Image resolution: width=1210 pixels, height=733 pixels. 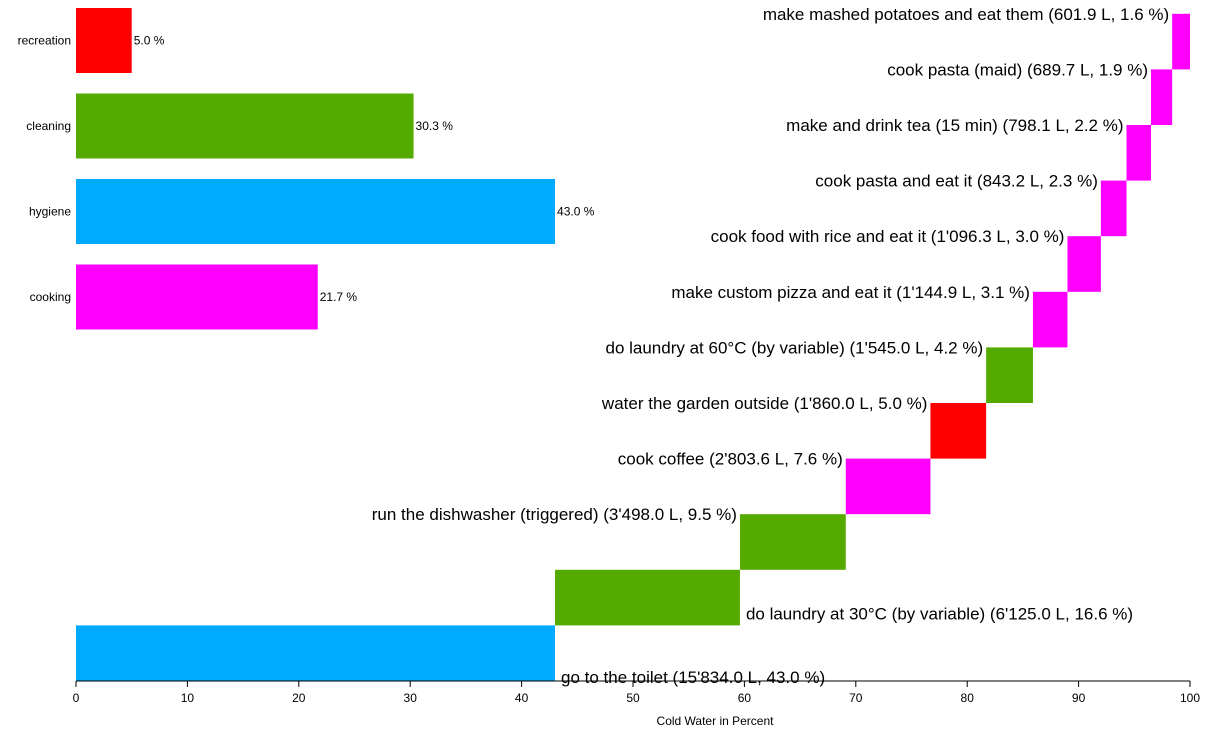 What do you see at coordinates (411, 698) in the screenshot?
I see `x-tick-label-30: 30` at bounding box center [411, 698].